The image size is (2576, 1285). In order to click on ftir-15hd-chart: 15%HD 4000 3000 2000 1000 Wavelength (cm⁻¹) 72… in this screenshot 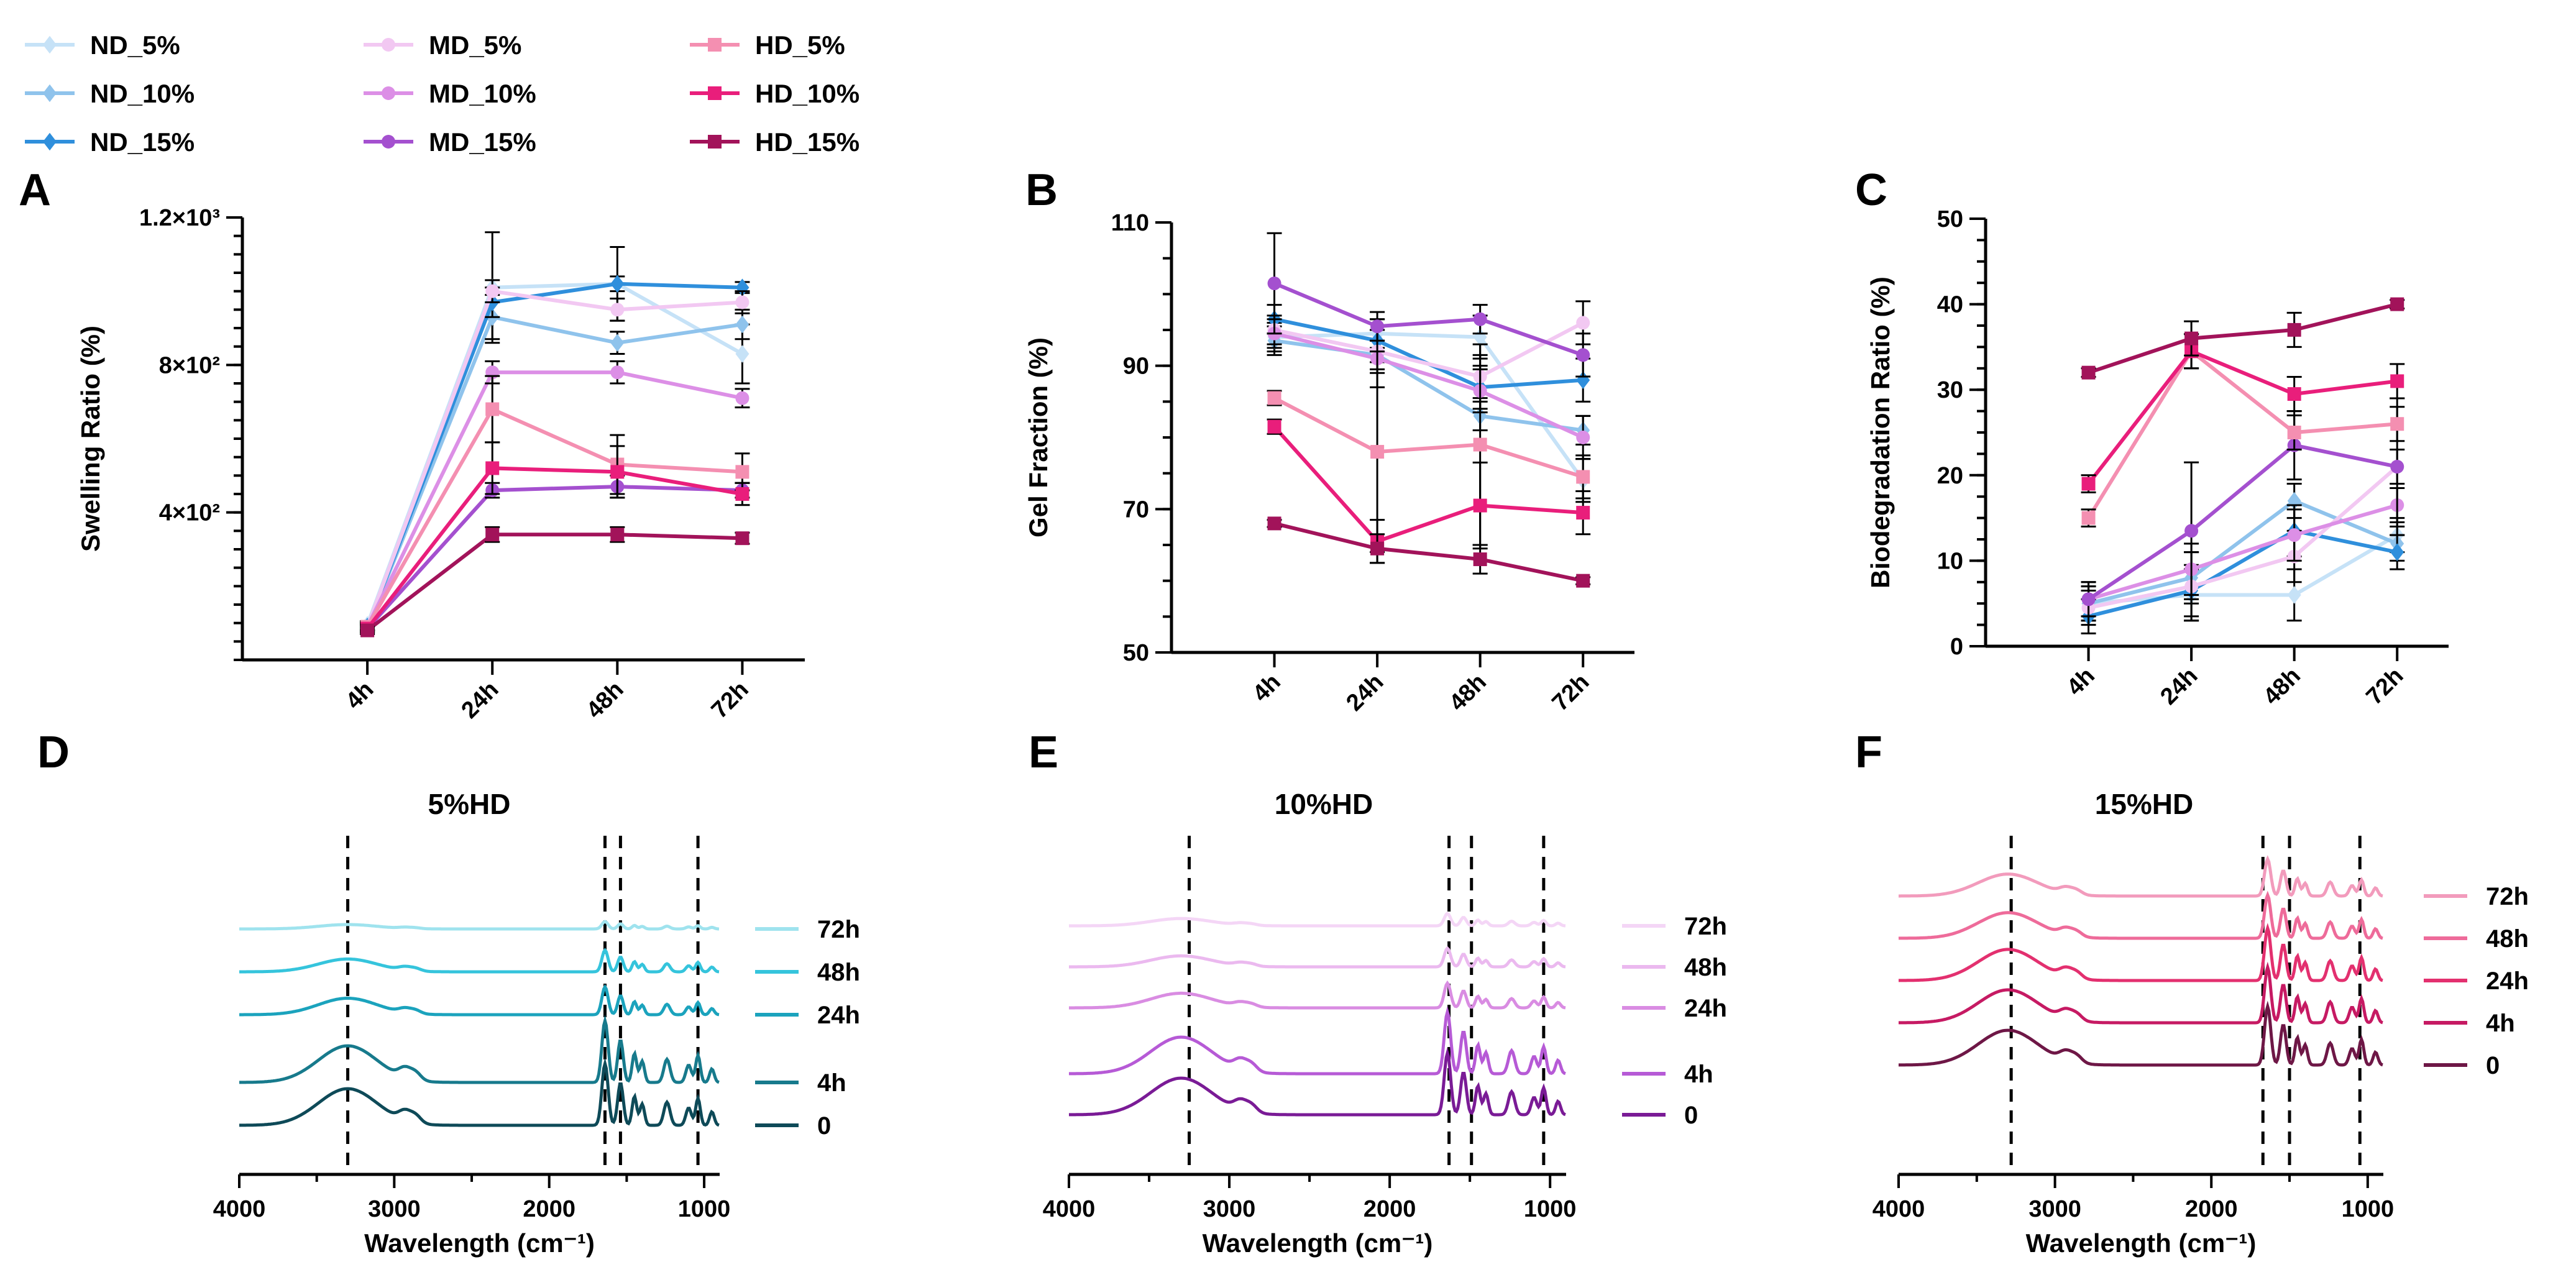, I will do `click(2200, 1023)`.